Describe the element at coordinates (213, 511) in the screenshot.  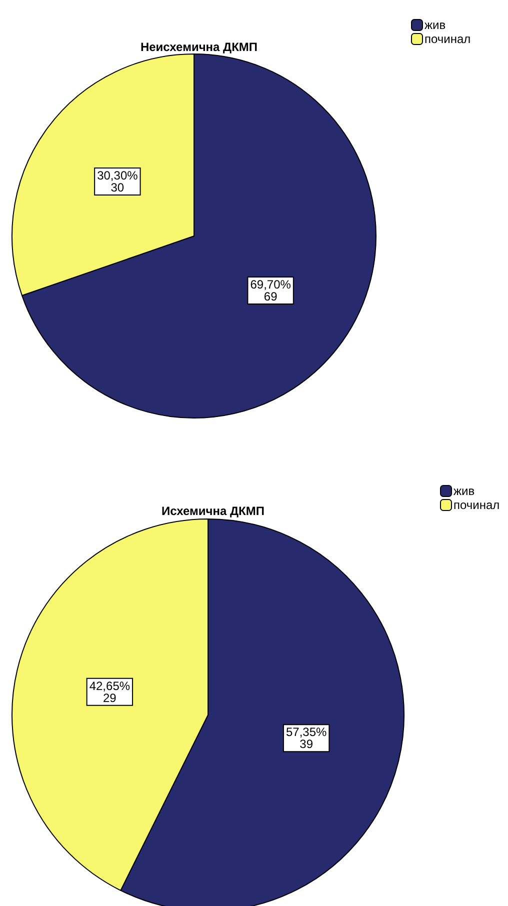
I see `text: Исхемична ДКМП` at that location.